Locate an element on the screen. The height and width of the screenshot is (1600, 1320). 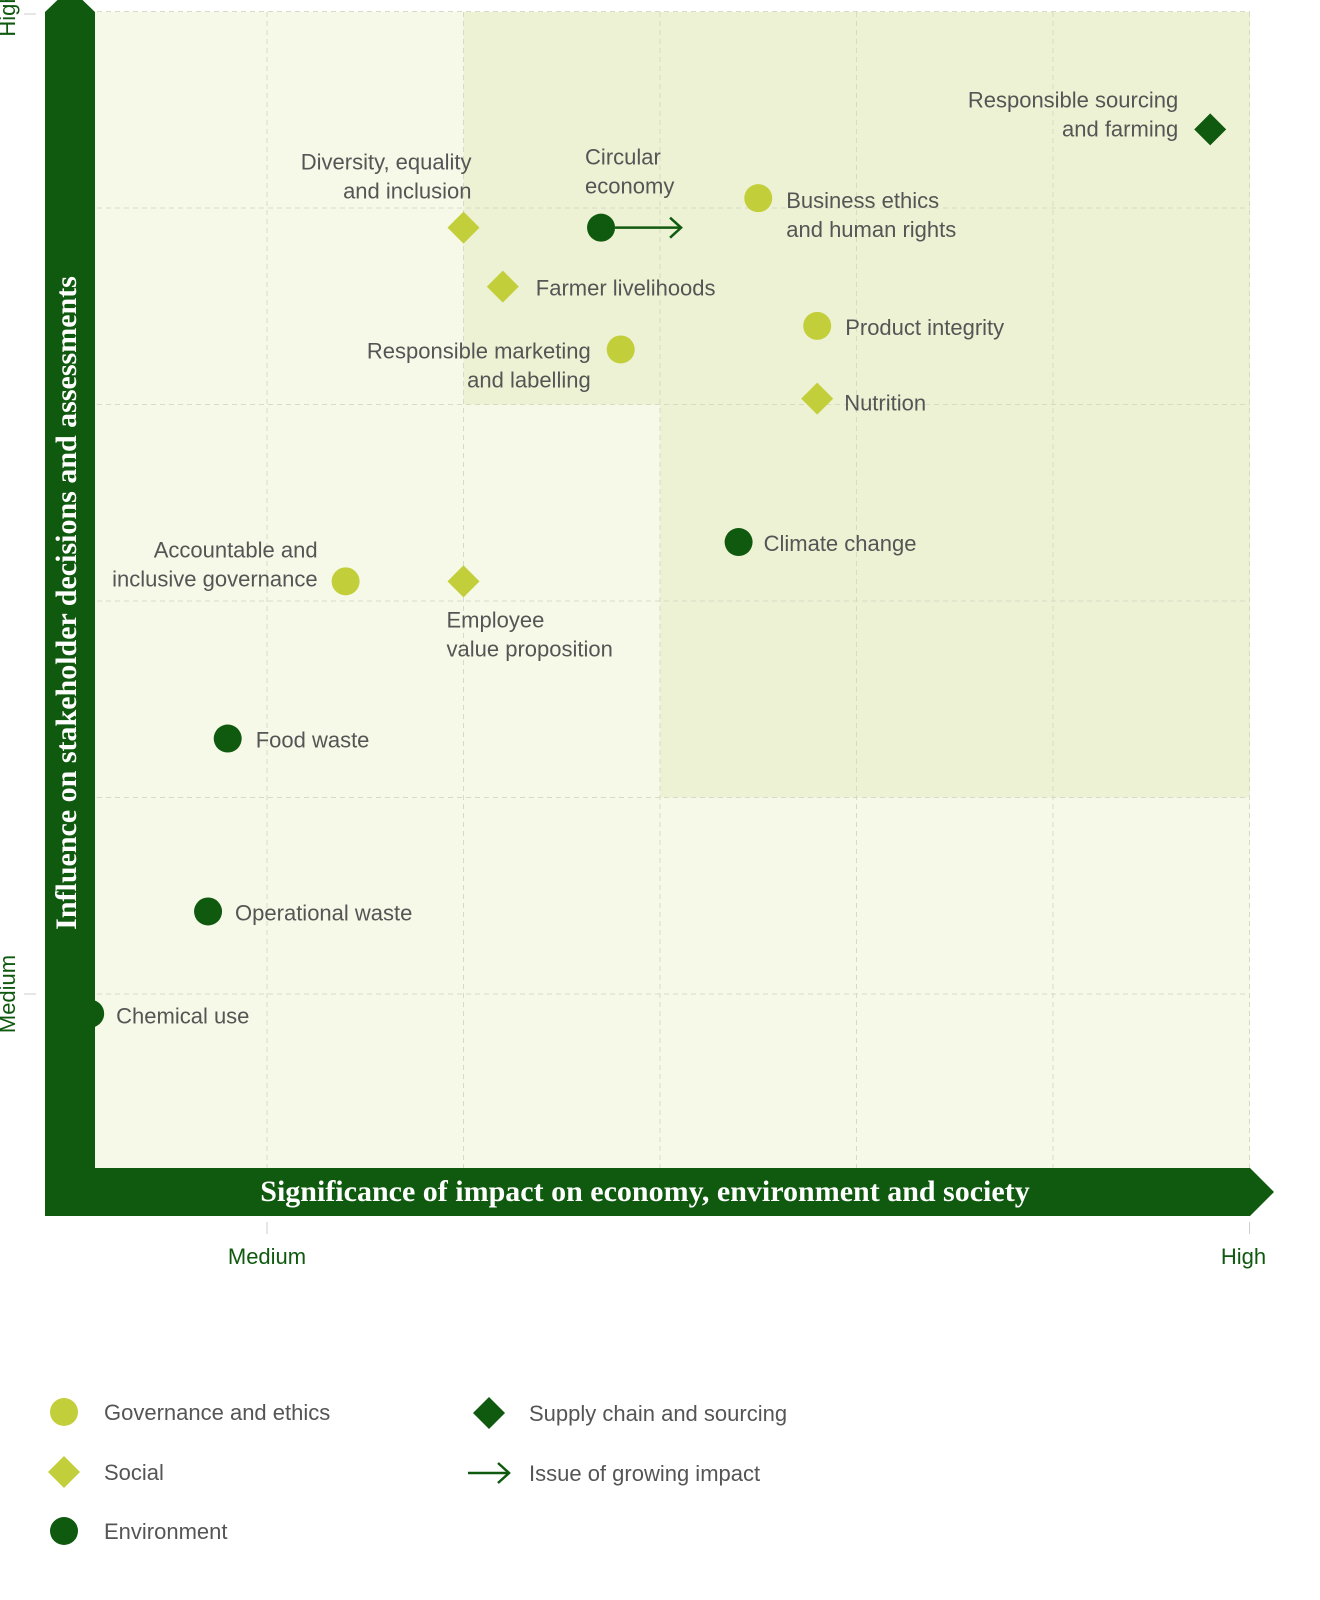
data-point: Employee value proposition is located at coordinates (530, 613).